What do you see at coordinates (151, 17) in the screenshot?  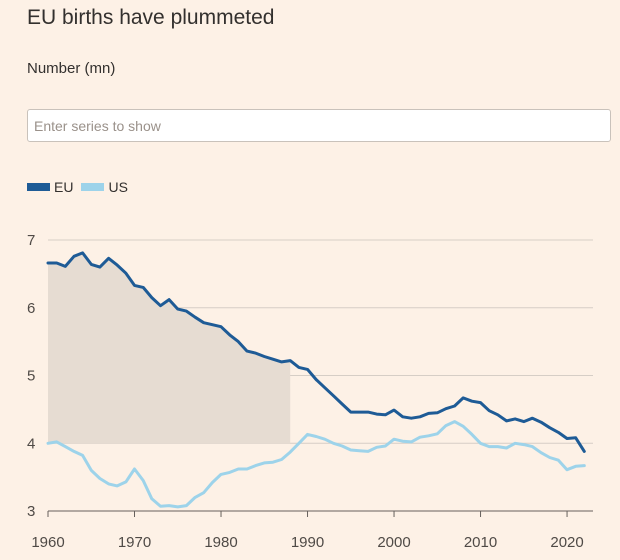 I see `page-title: EU births have plummeted` at bounding box center [151, 17].